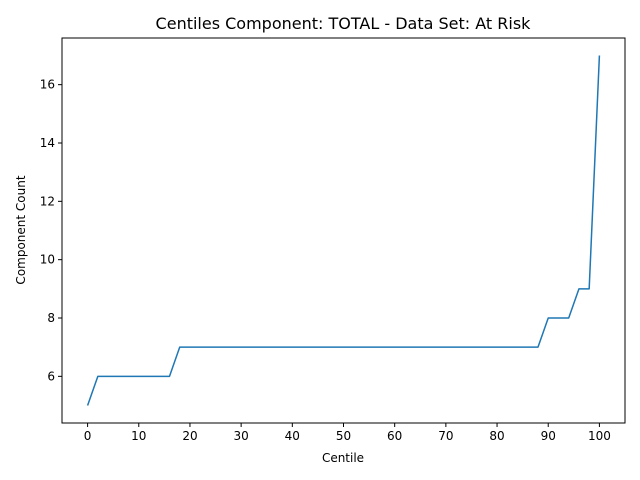  I want to click on y-tick-label: 8, so click(51, 318).